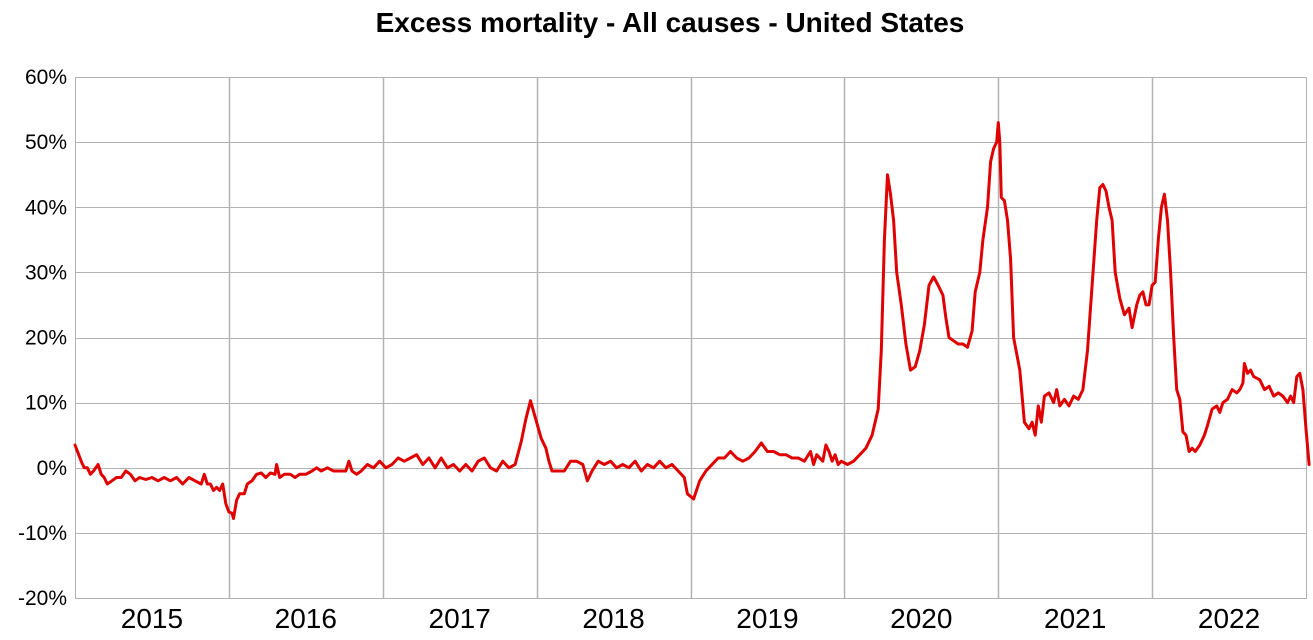 The width and height of the screenshot is (1313, 640). I want to click on x-axis-tick-labels: 2015 2016 2017 2018 2019 2020 2021 2022, so click(690, 618).